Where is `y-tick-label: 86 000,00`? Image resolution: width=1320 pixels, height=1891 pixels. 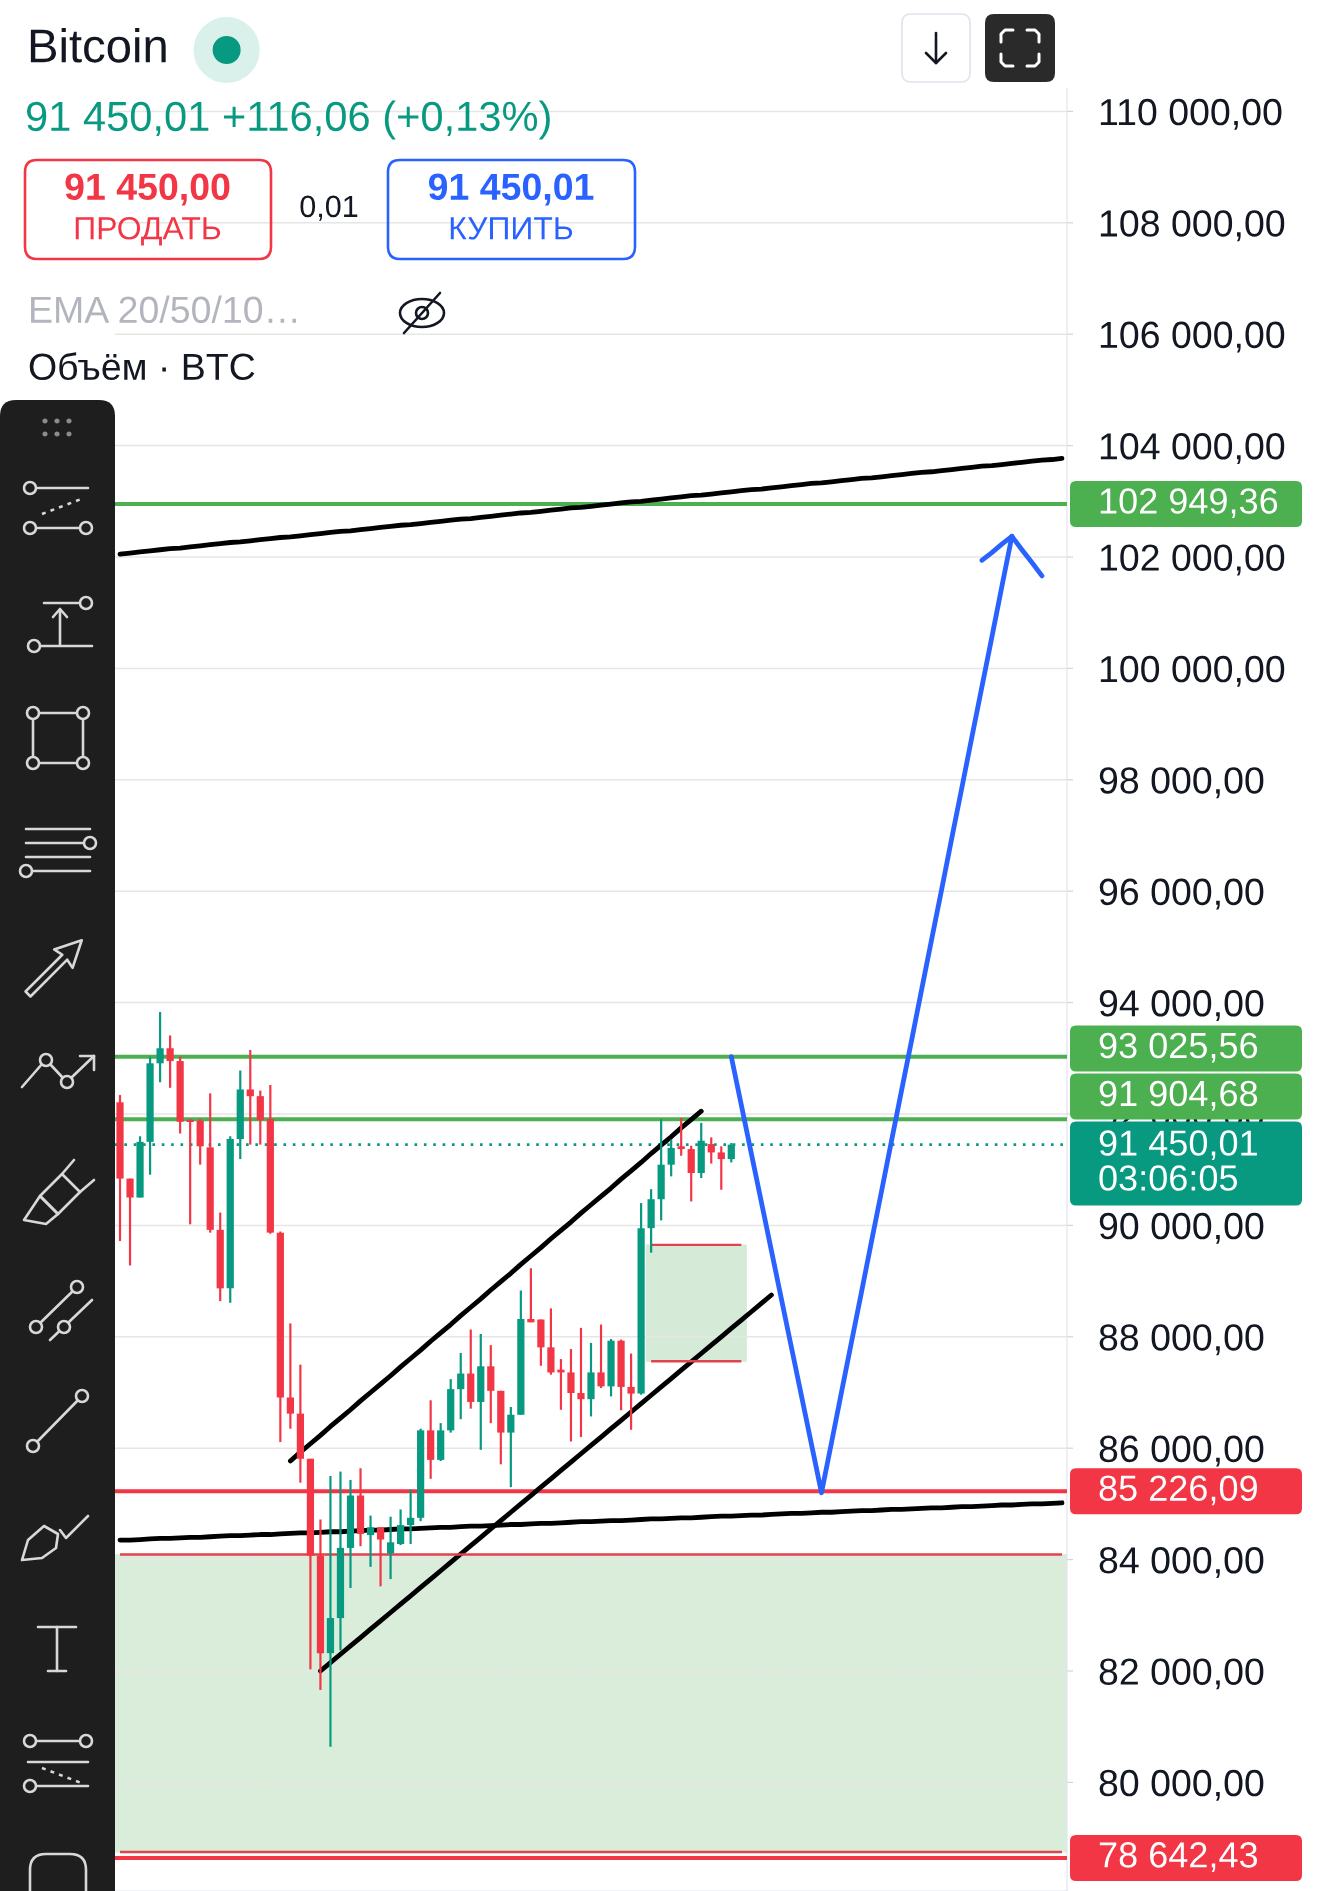
y-tick-label: 86 000,00 is located at coordinates (1181, 1451).